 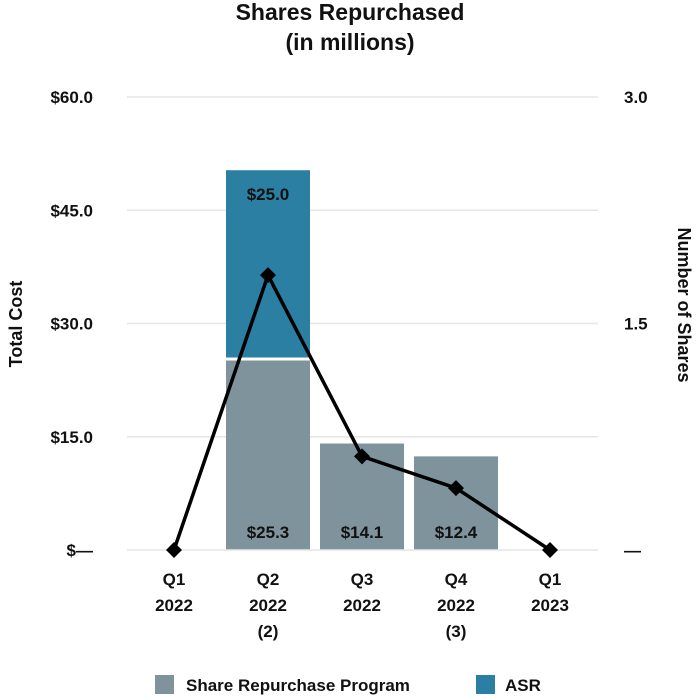 I want to click on legend-label: ASR, so click(x=523, y=685).